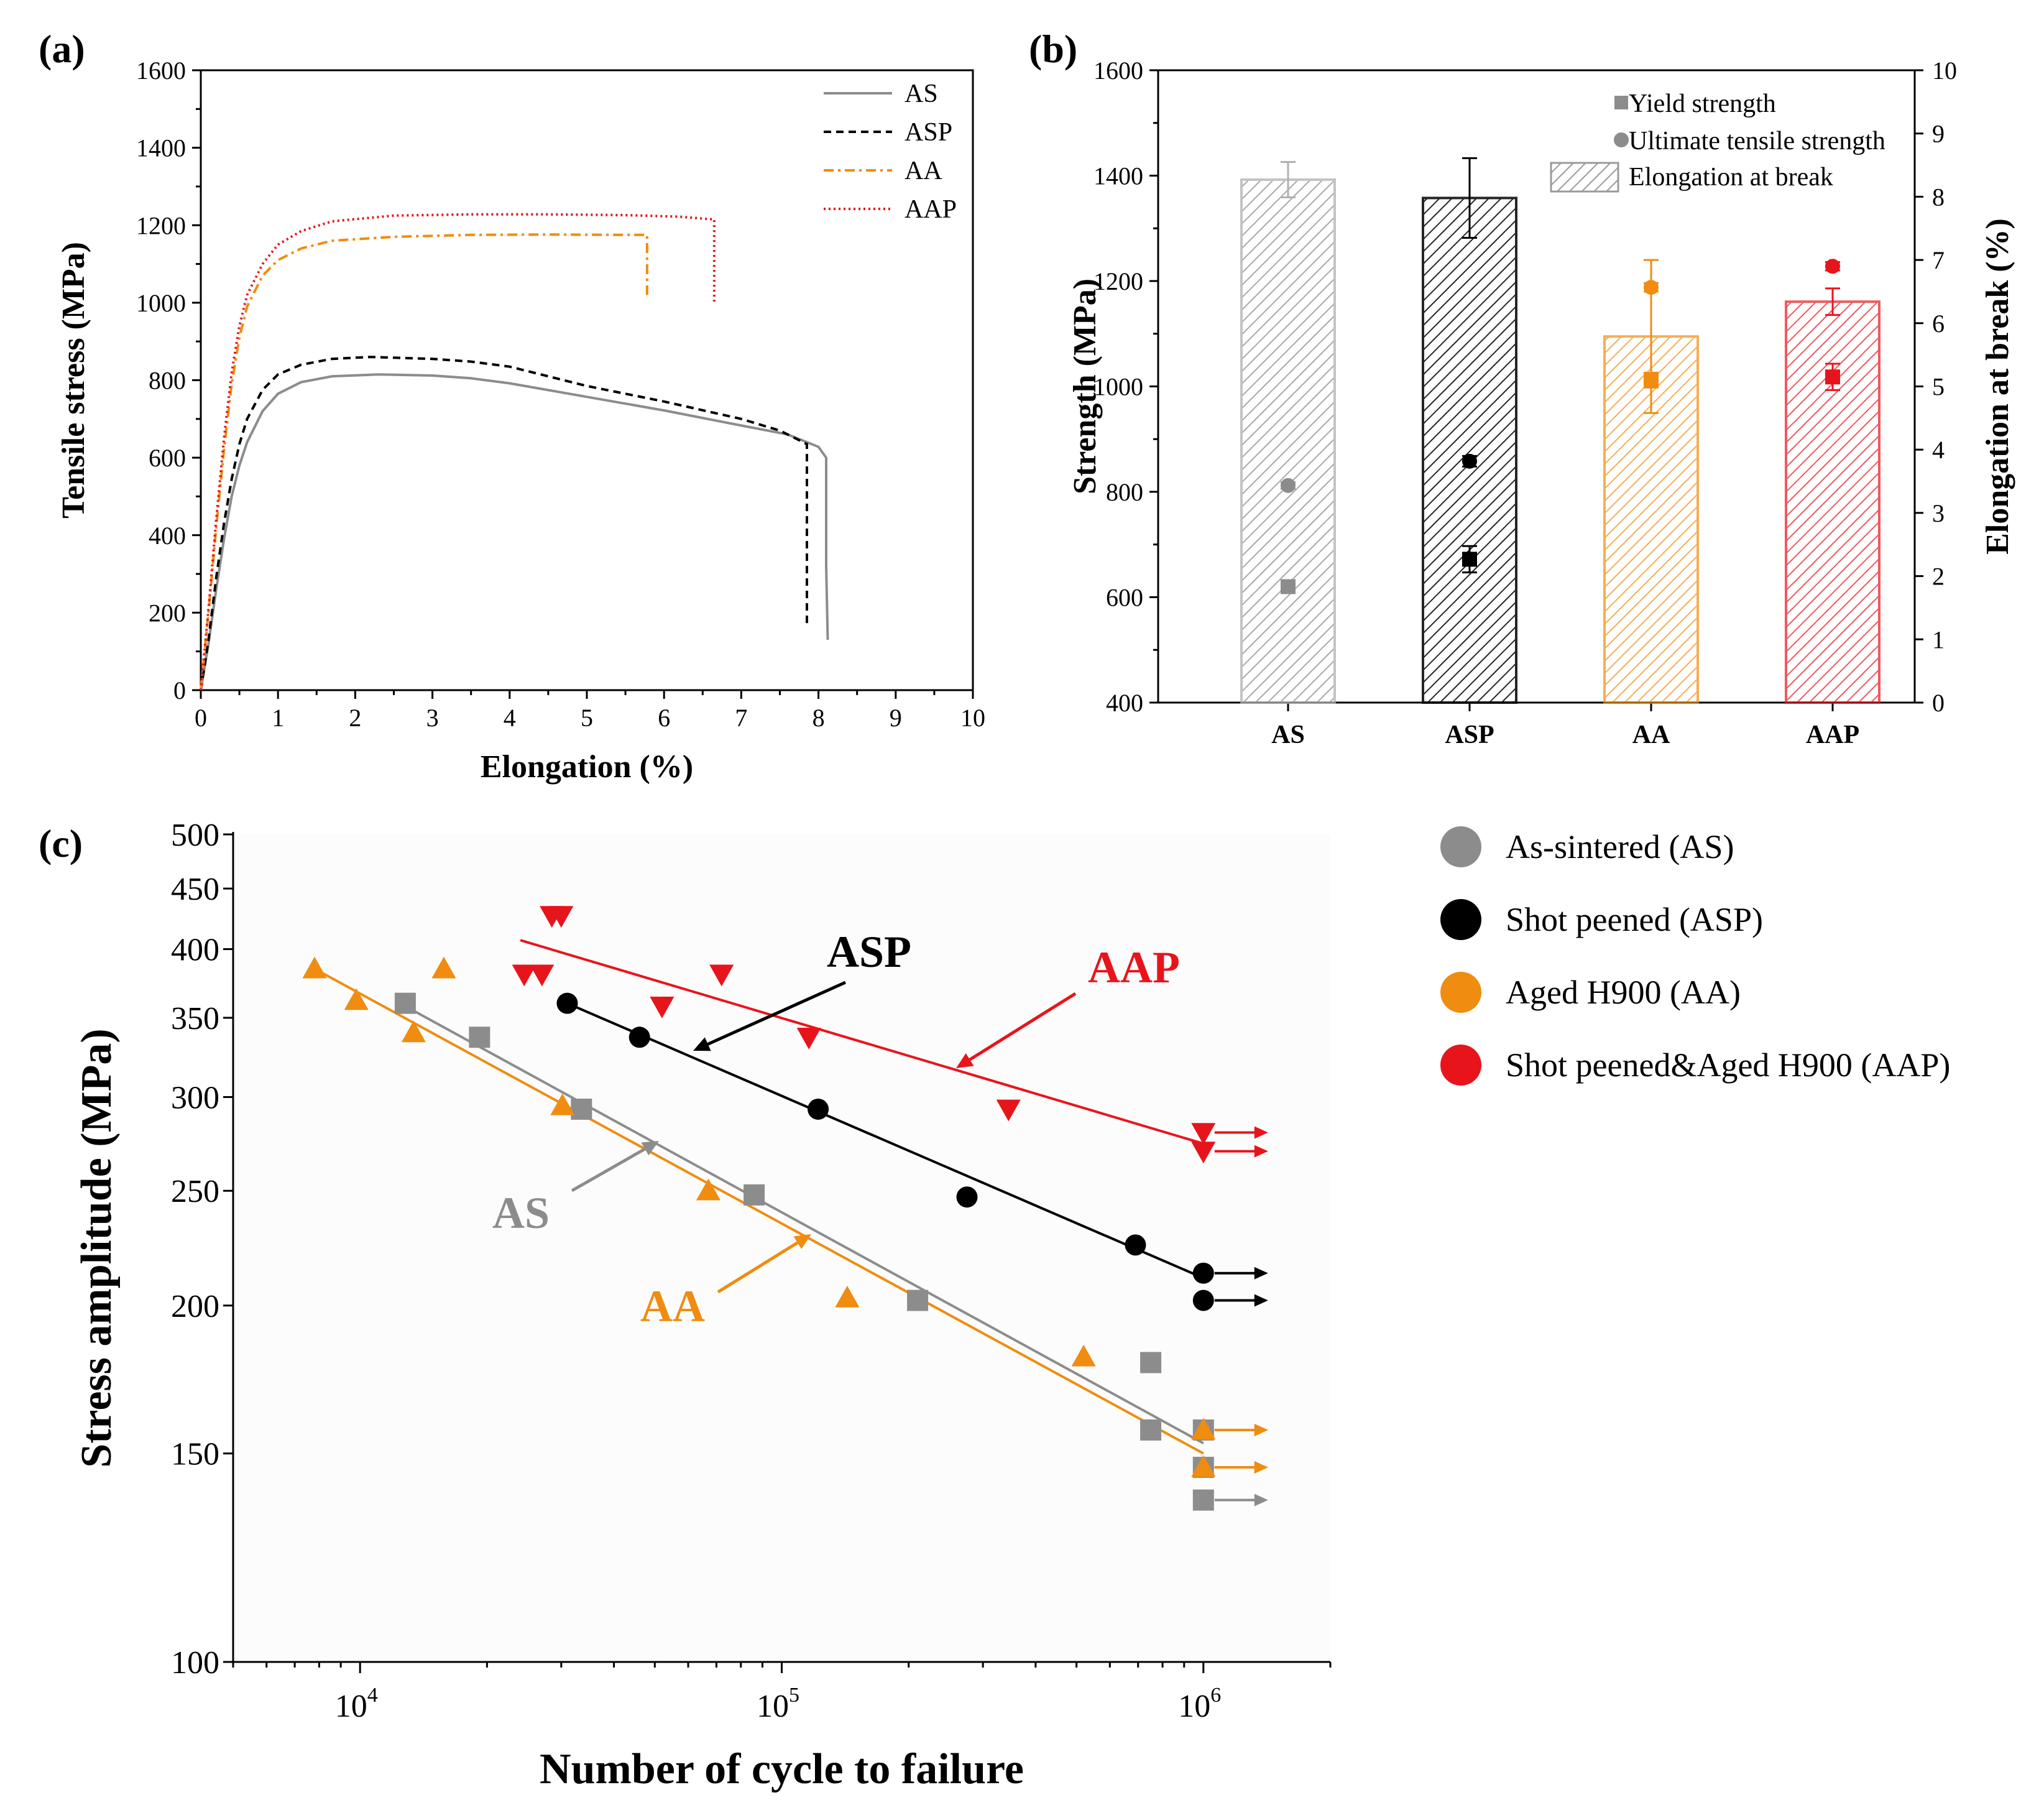 The height and width of the screenshot is (1818, 2044). What do you see at coordinates (664, 718) in the screenshot?
I see `x-tick-label: 6` at bounding box center [664, 718].